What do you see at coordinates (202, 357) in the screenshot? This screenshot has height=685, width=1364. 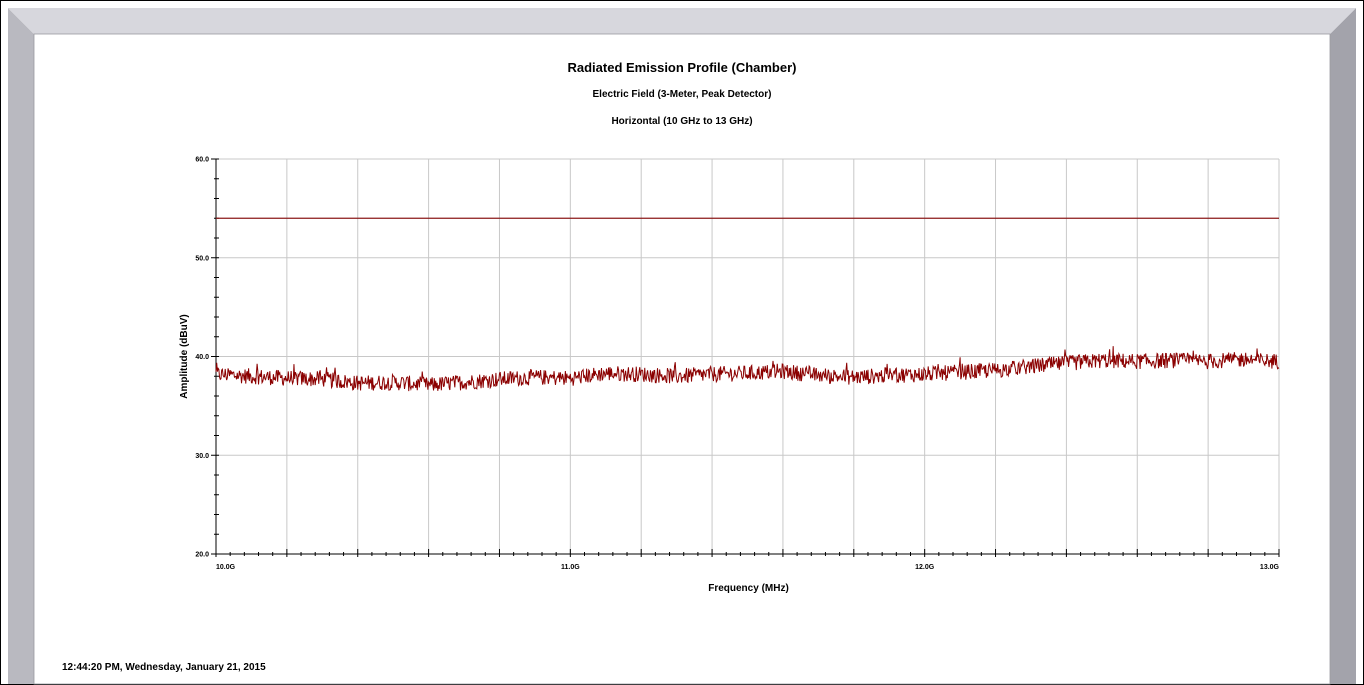 I see `y-tick-label: 40.0` at bounding box center [202, 357].